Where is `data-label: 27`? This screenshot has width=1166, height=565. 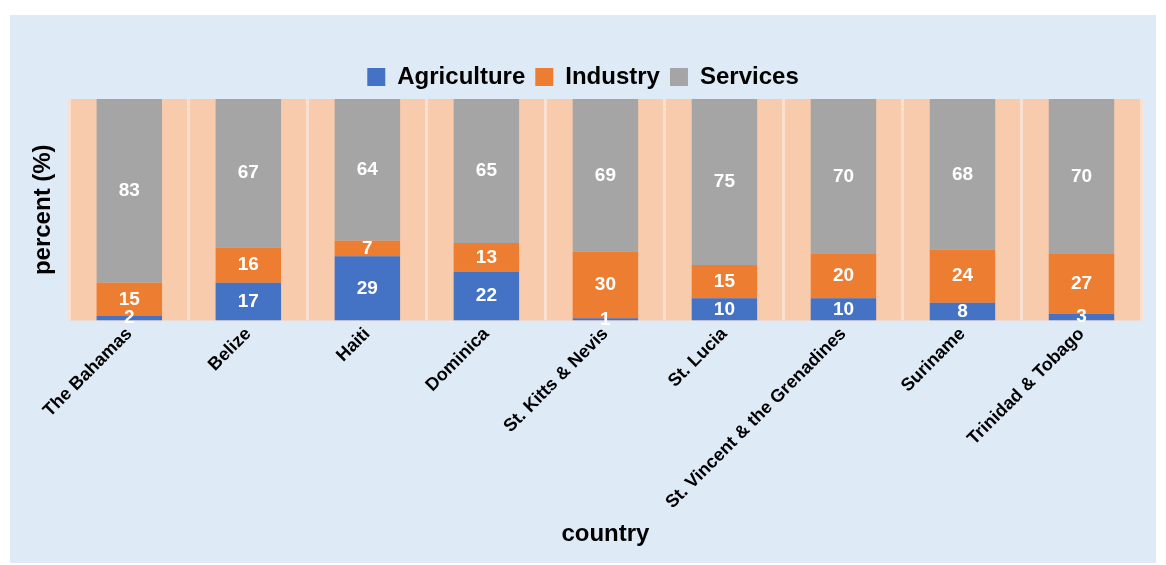 data-label: 27 is located at coordinates (1081, 283).